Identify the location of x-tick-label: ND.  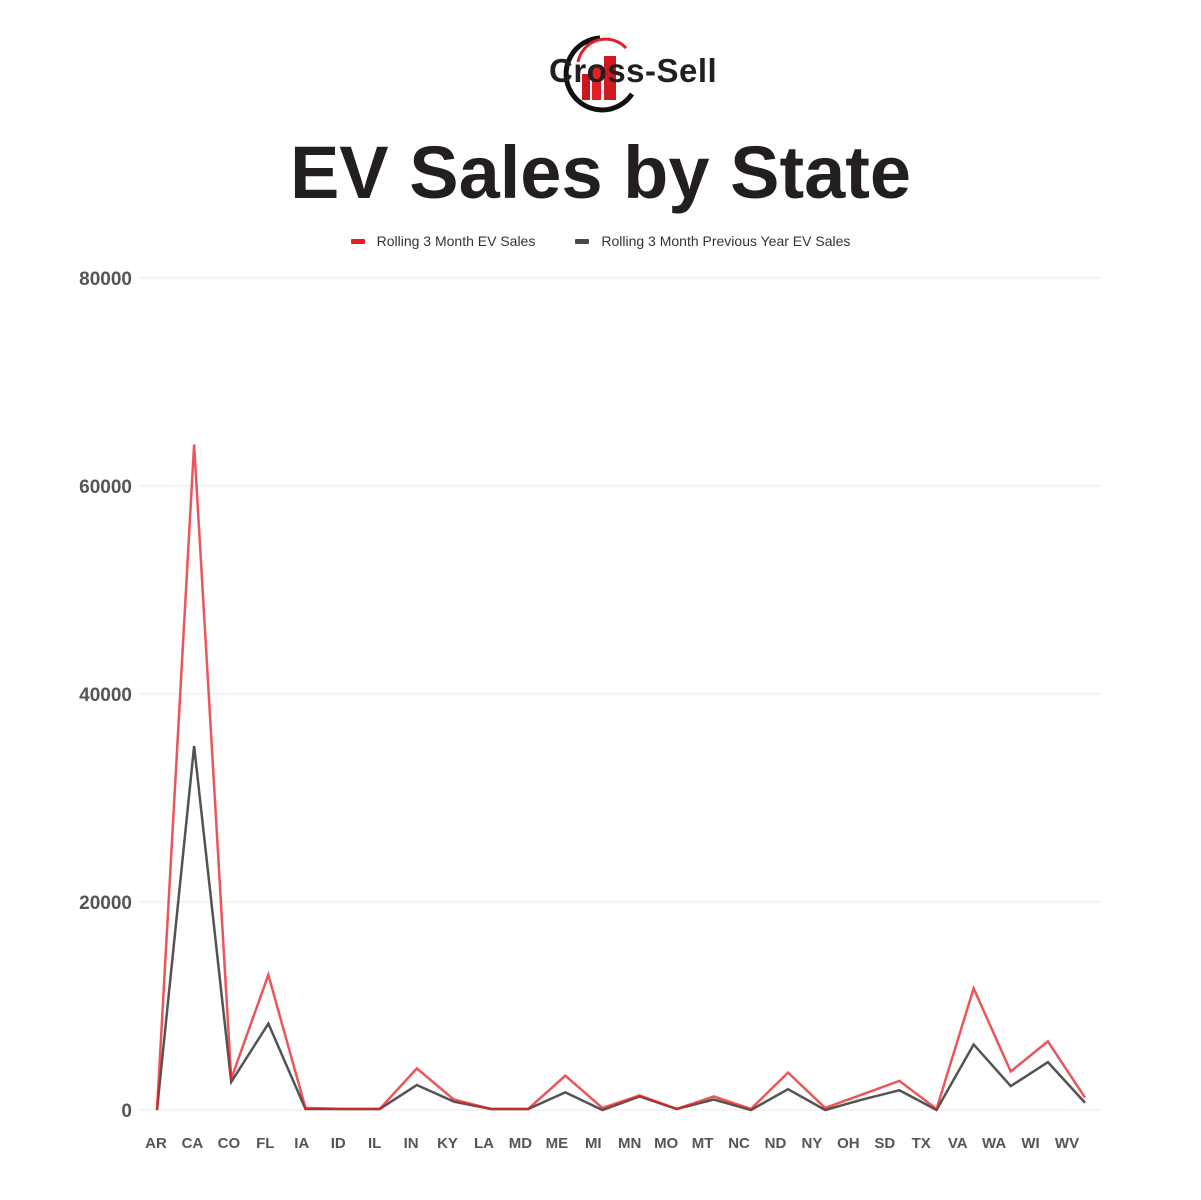
(776, 1143).